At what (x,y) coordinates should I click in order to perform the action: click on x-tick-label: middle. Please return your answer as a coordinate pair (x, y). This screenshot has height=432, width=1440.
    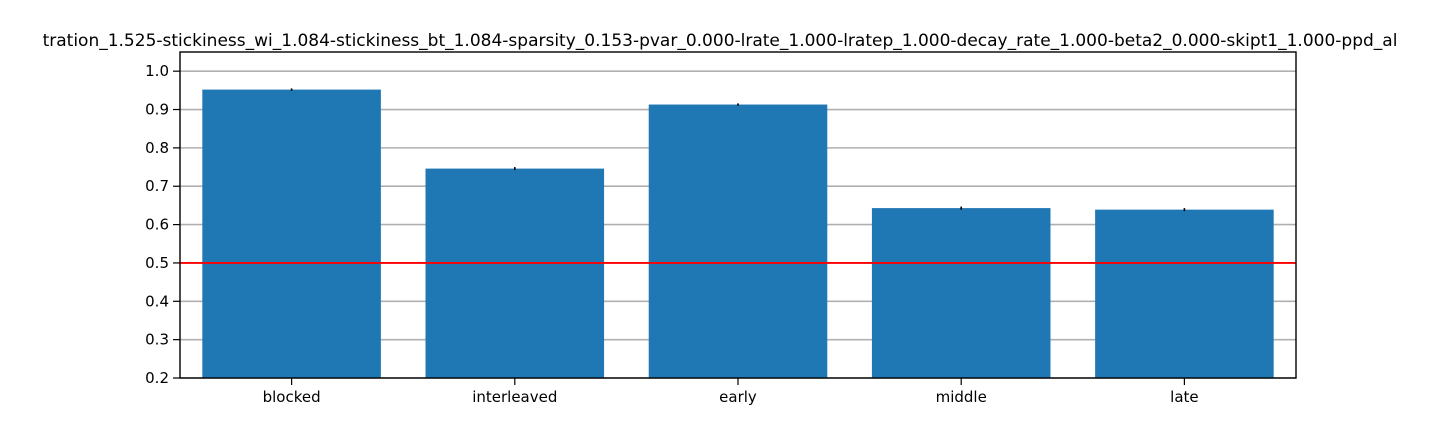
    Looking at the image, I should click on (961, 397).